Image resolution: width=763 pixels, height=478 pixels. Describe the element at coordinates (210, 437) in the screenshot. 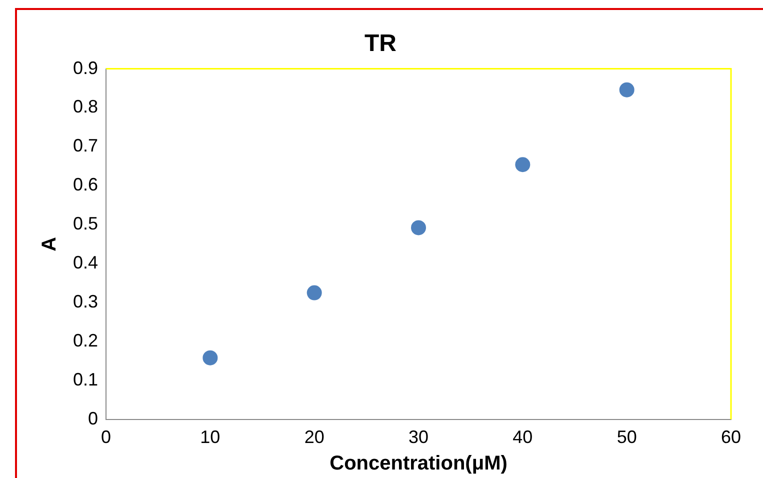

I see `x-tick-label: 10` at that location.